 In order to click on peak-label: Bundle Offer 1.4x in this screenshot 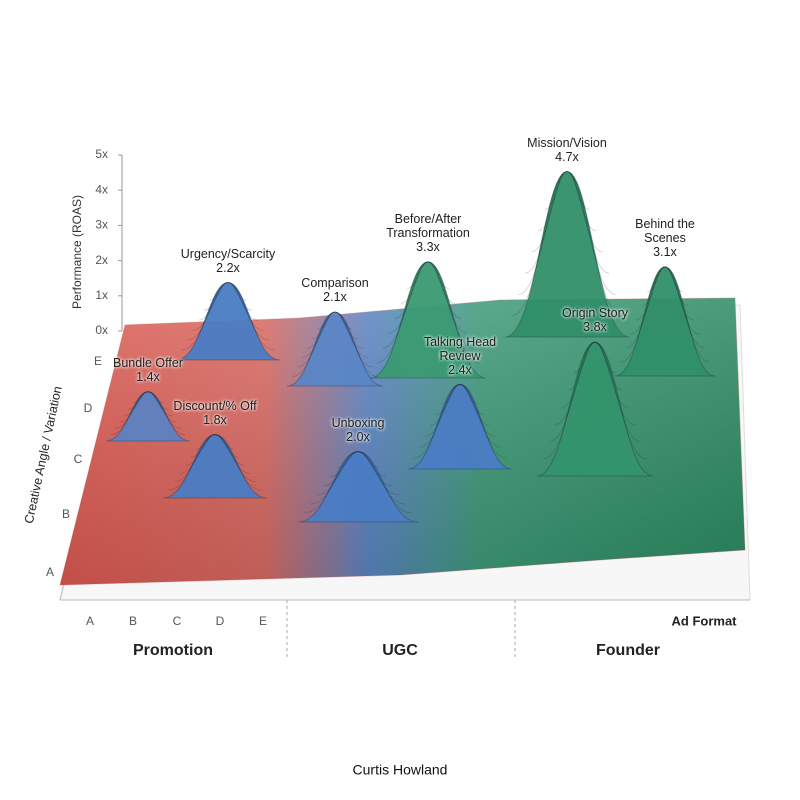, I will do `click(148, 370)`.